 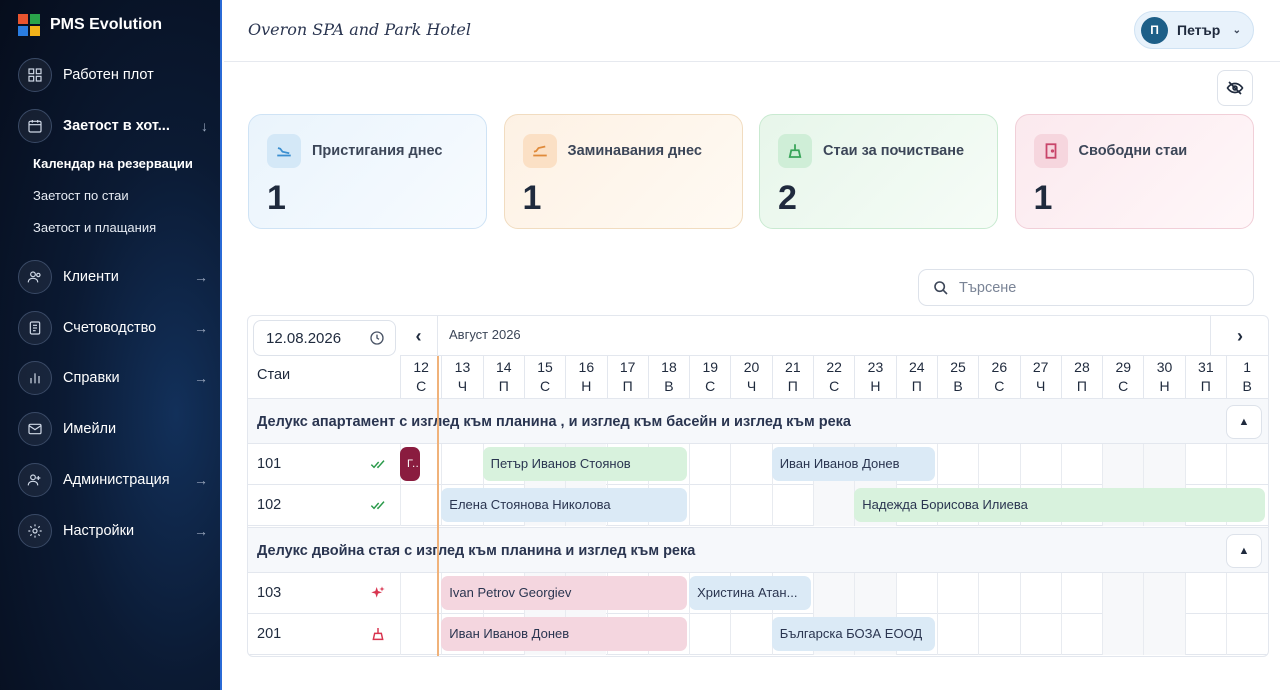 What do you see at coordinates (269, 464) in the screenshot?
I see `room-number: 101` at bounding box center [269, 464].